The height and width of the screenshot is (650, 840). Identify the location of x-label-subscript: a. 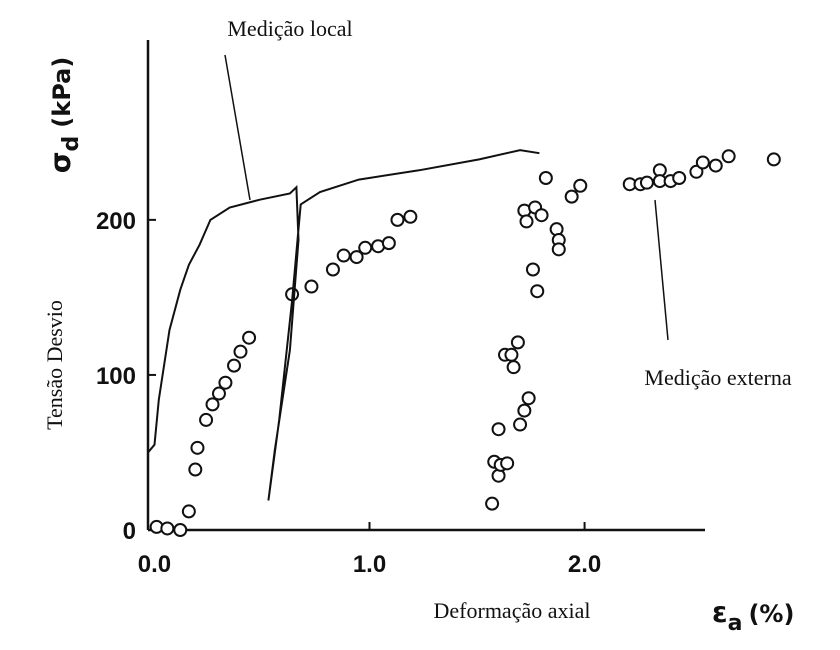
(735, 623).